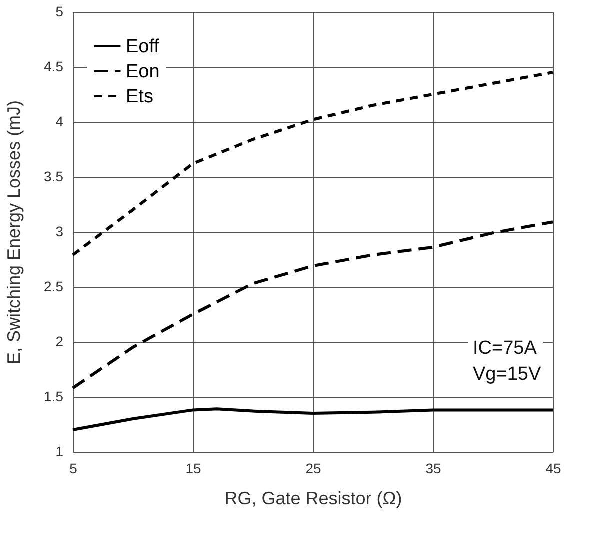  Describe the element at coordinates (140, 97) in the screenshot. I see `legend-label: Ets` at that location.